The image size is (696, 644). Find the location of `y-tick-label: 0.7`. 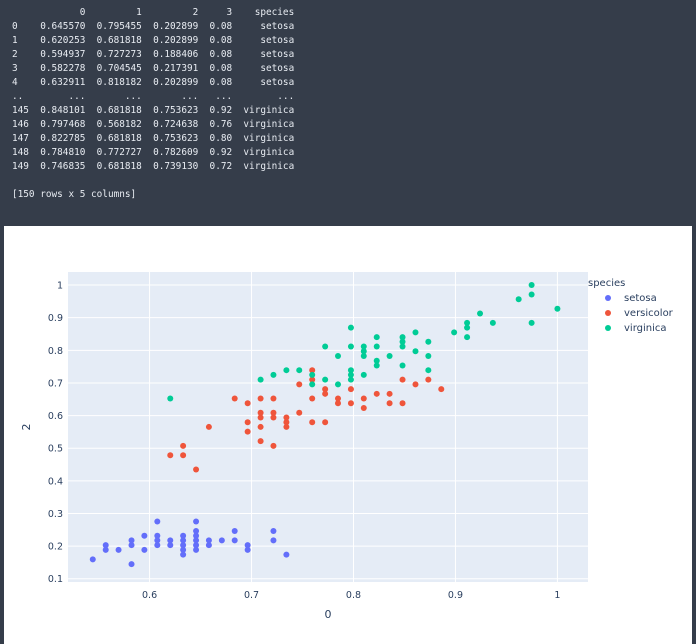

y-tick-label: 0.7 is located at coordinates (55, 383).